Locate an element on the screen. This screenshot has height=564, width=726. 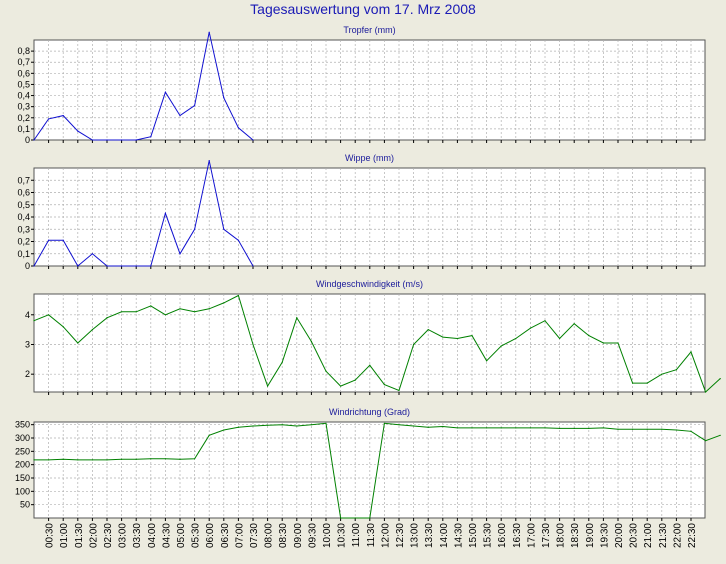
x-tick-label: 13:30 is located at coordinates (429, 535).